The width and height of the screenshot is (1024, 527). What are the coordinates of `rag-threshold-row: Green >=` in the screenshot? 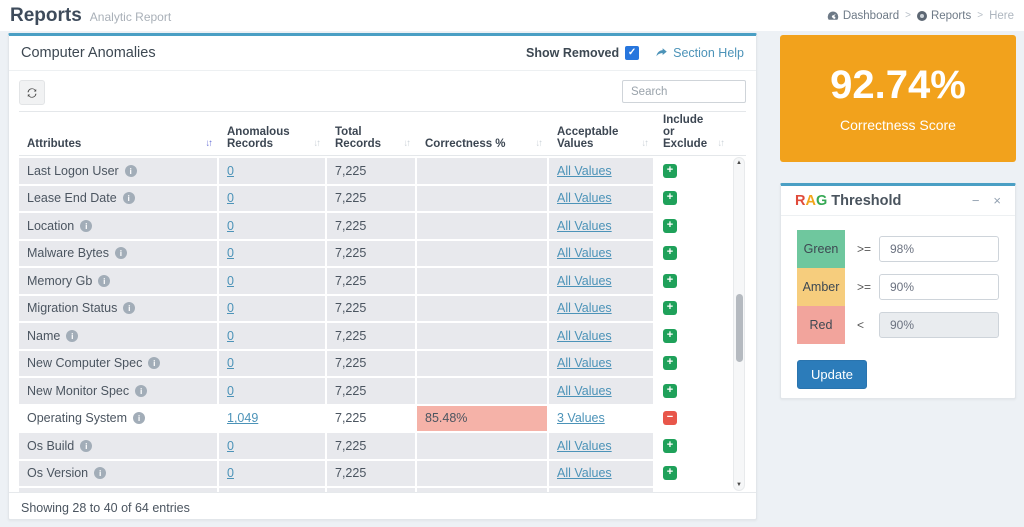 It's located at (898, 249).